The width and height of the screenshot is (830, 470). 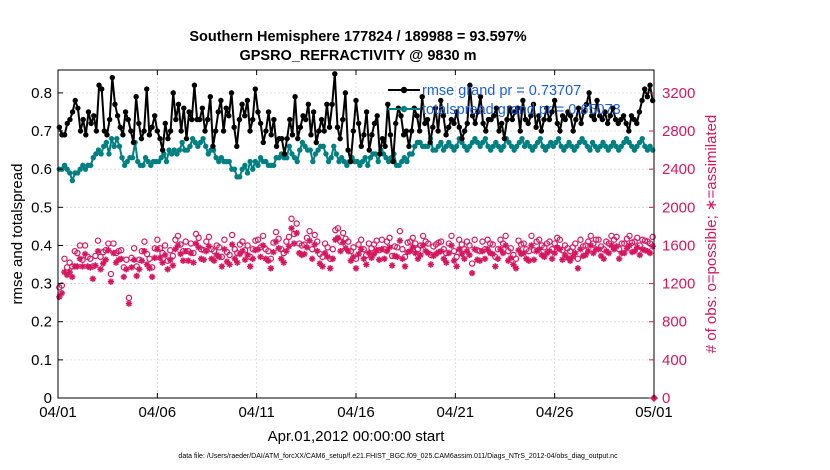 What do you see at coordinates (256, 412) in the screenshot?
I see `x-tick-label: 04/11` at bounding box center [256, 412].